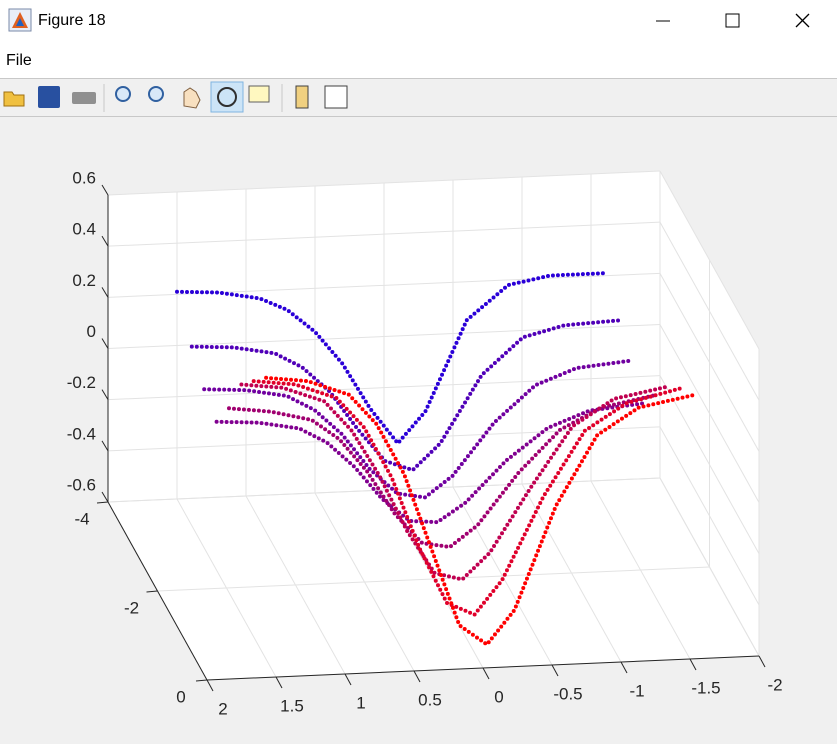  What do you see at coordinates (19, 60) in the screenshot?
I see `menu-file: File` at bounding box center [19, 60].